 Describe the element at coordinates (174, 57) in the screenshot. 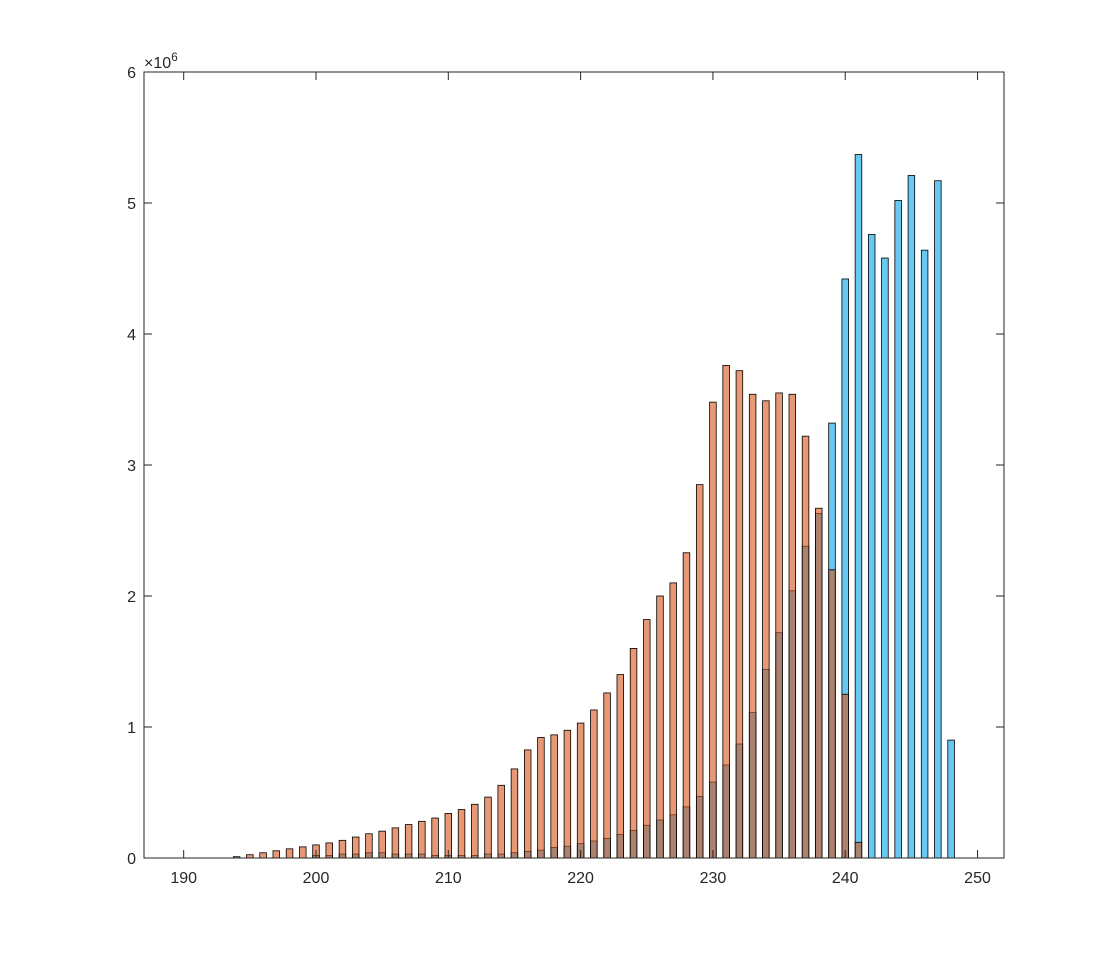

I see `y-axis-exponent-power: 6` at that location.